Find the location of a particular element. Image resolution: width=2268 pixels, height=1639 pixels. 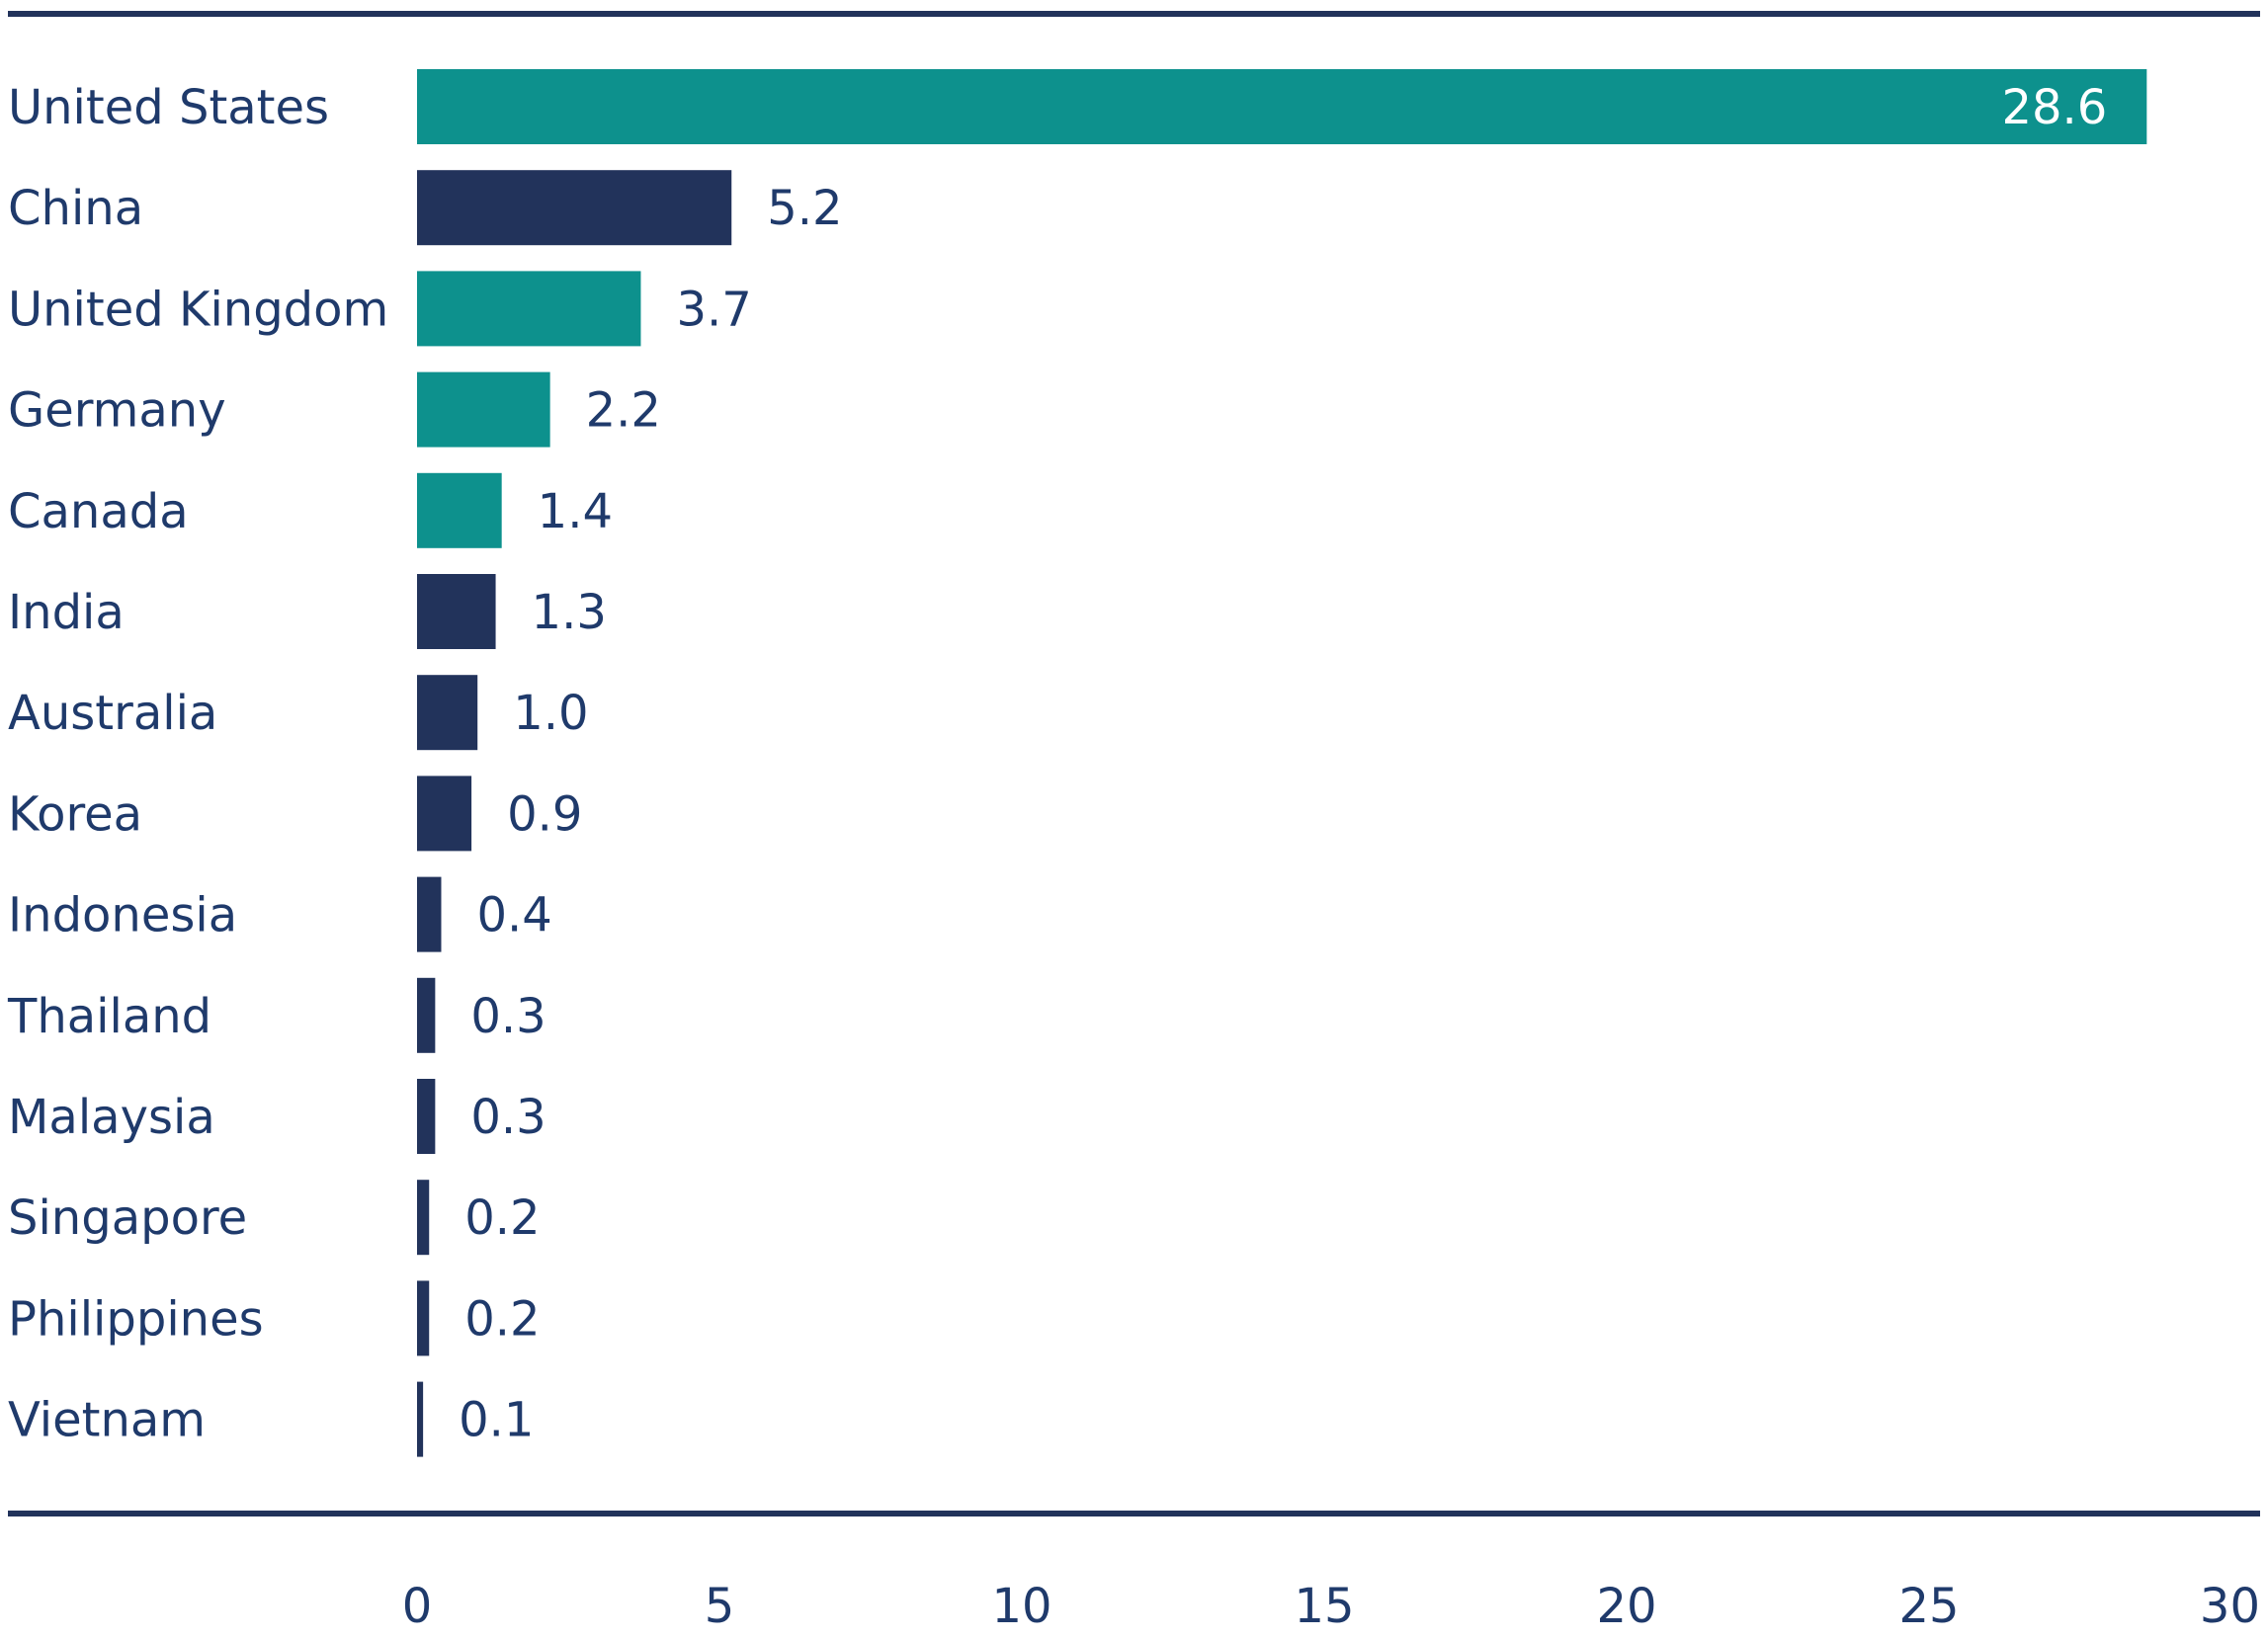

bar-germany is located at coordinates (483, 410).